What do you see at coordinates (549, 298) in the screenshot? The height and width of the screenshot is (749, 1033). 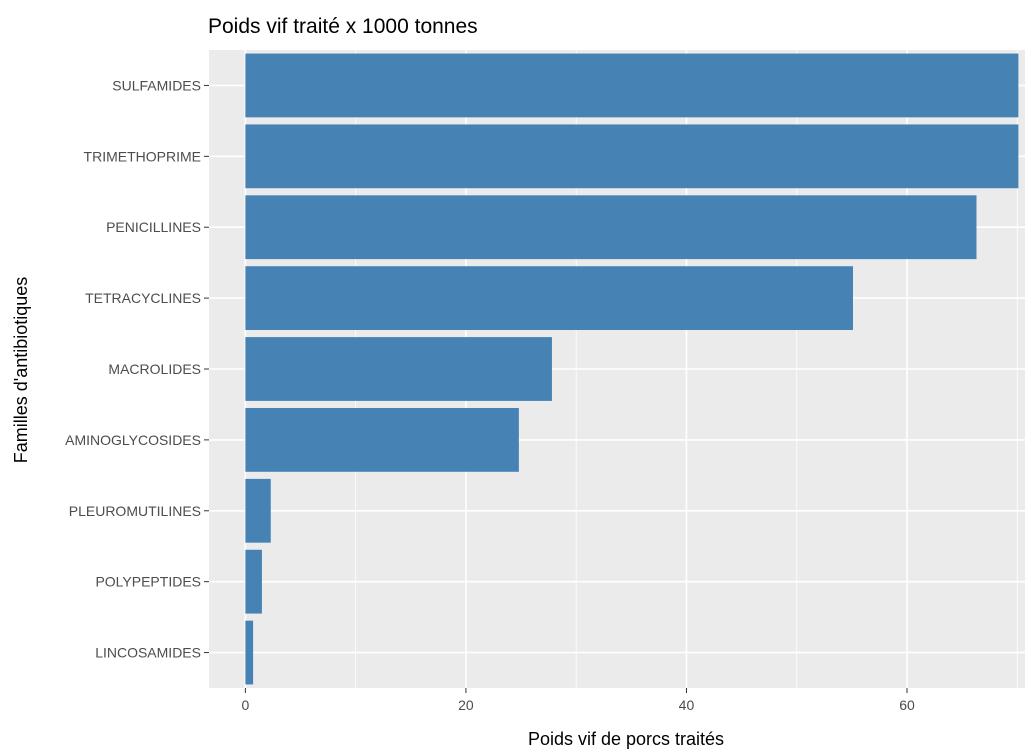 I see `bar-tetracyclines` at bounding box center [549, 298].